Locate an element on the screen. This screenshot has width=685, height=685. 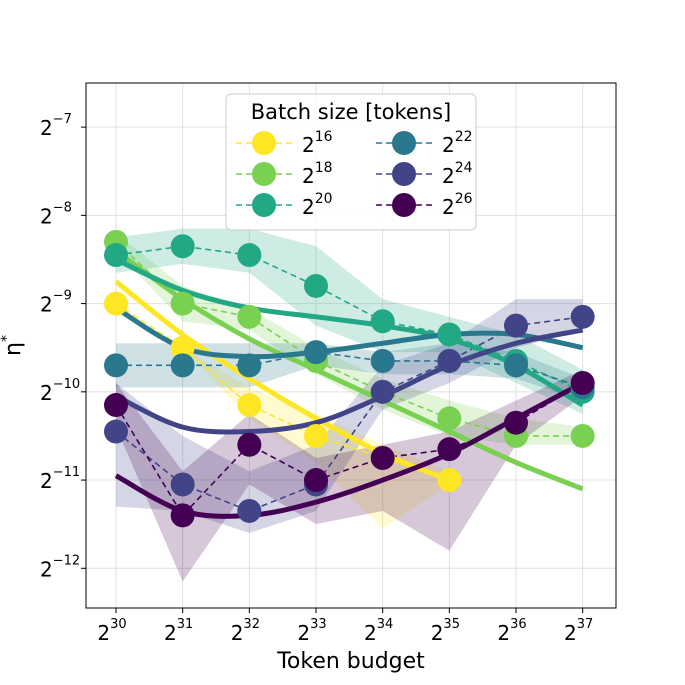
y-tick-label: 2−10 is located at coordinates (60, 391).